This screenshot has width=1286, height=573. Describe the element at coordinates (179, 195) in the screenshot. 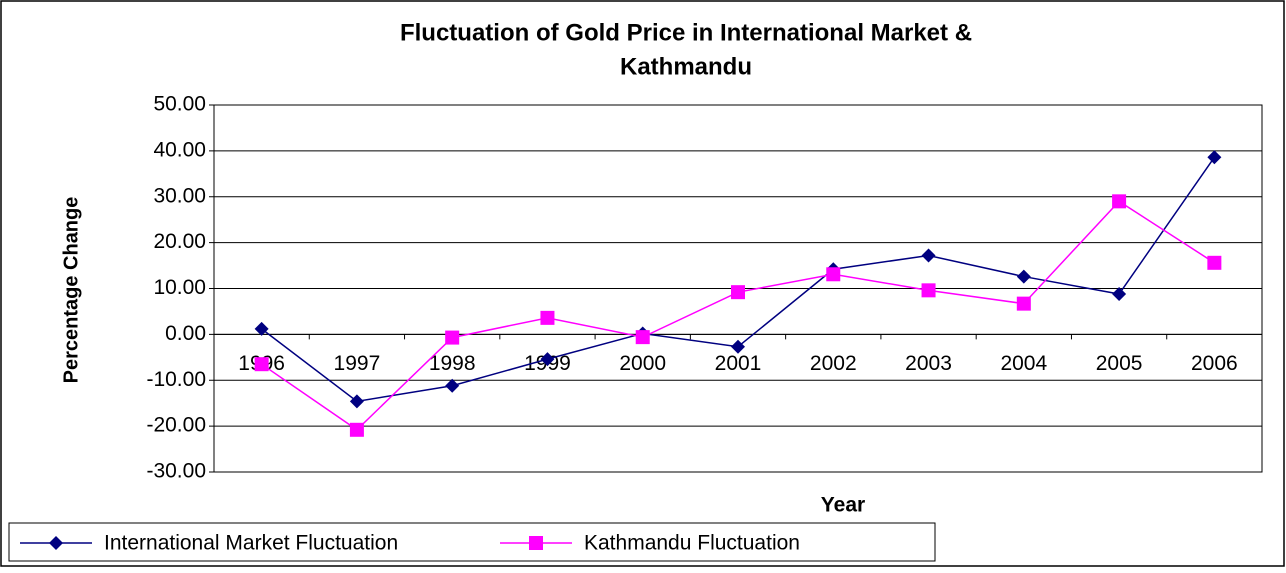

I see `y-tick-label: 30.00` at that location.